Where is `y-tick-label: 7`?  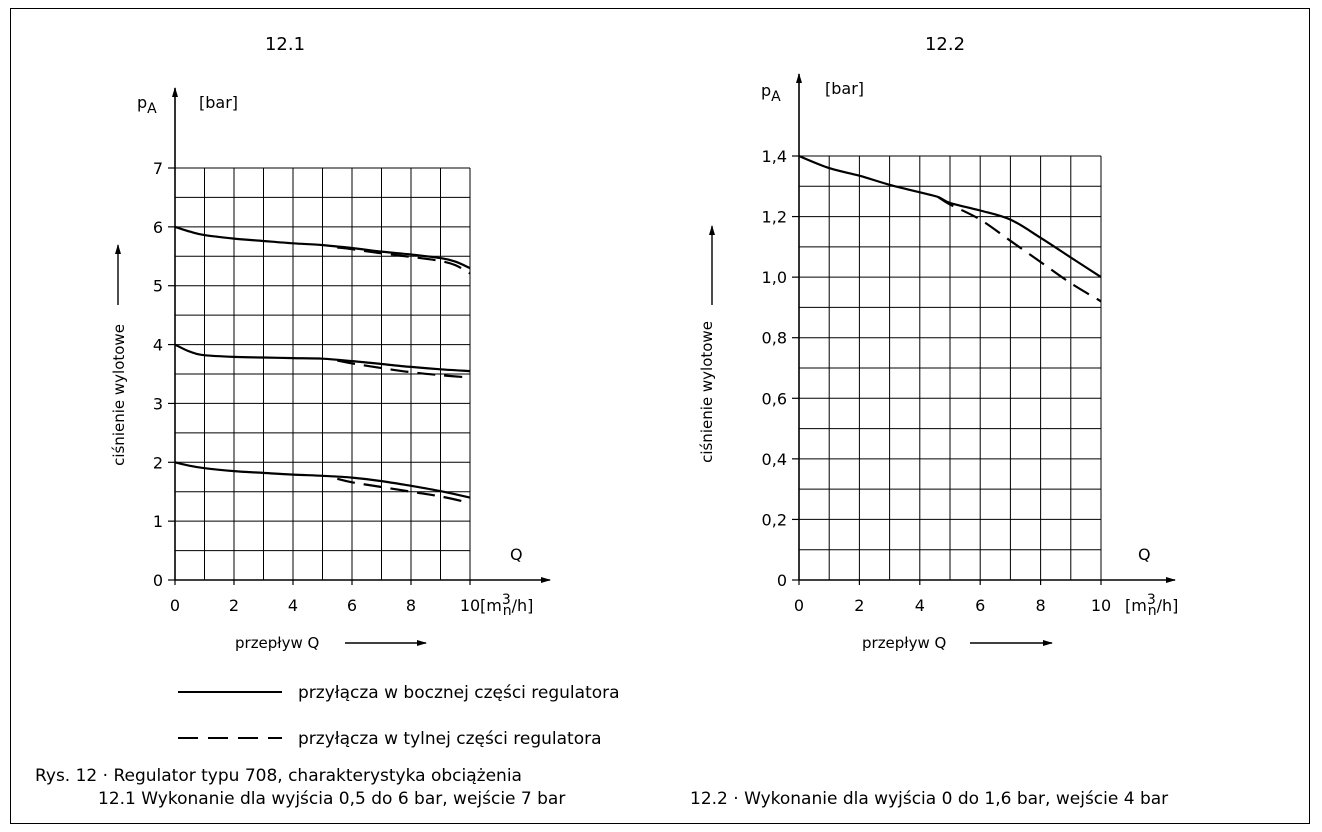 y-tick-label: 7 is located at coordinates (158, 168).